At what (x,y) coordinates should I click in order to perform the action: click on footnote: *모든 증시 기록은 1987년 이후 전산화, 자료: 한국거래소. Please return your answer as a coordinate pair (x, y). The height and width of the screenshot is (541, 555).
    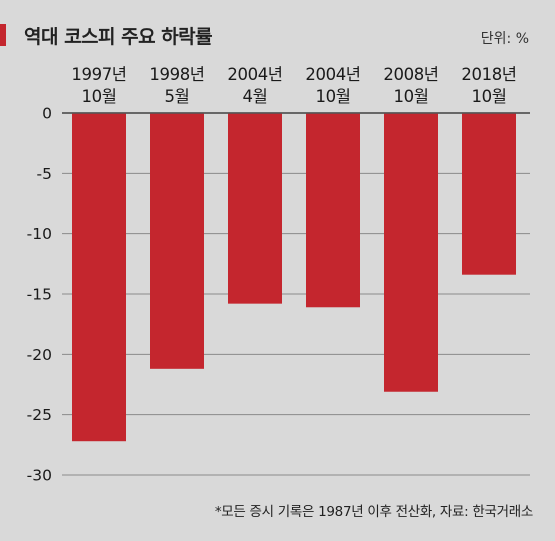
    Looking at the image, I should click on (373, 512).